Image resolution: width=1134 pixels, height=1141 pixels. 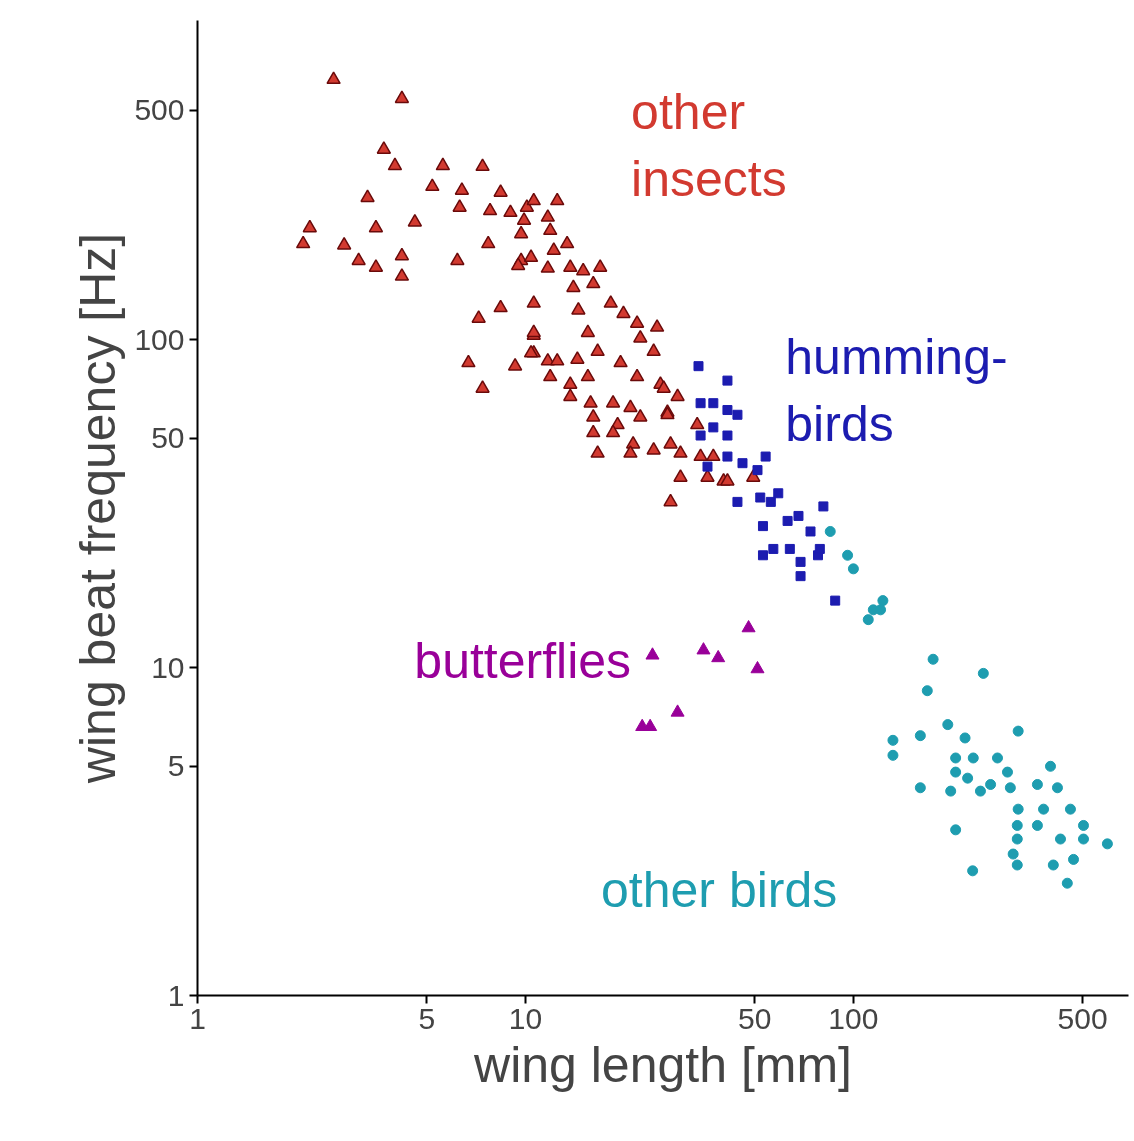 What do you see at coordinates (197, 1018) in the screenshot?
I see `x-tick-label: 1` at bounding box center [197, 1018].